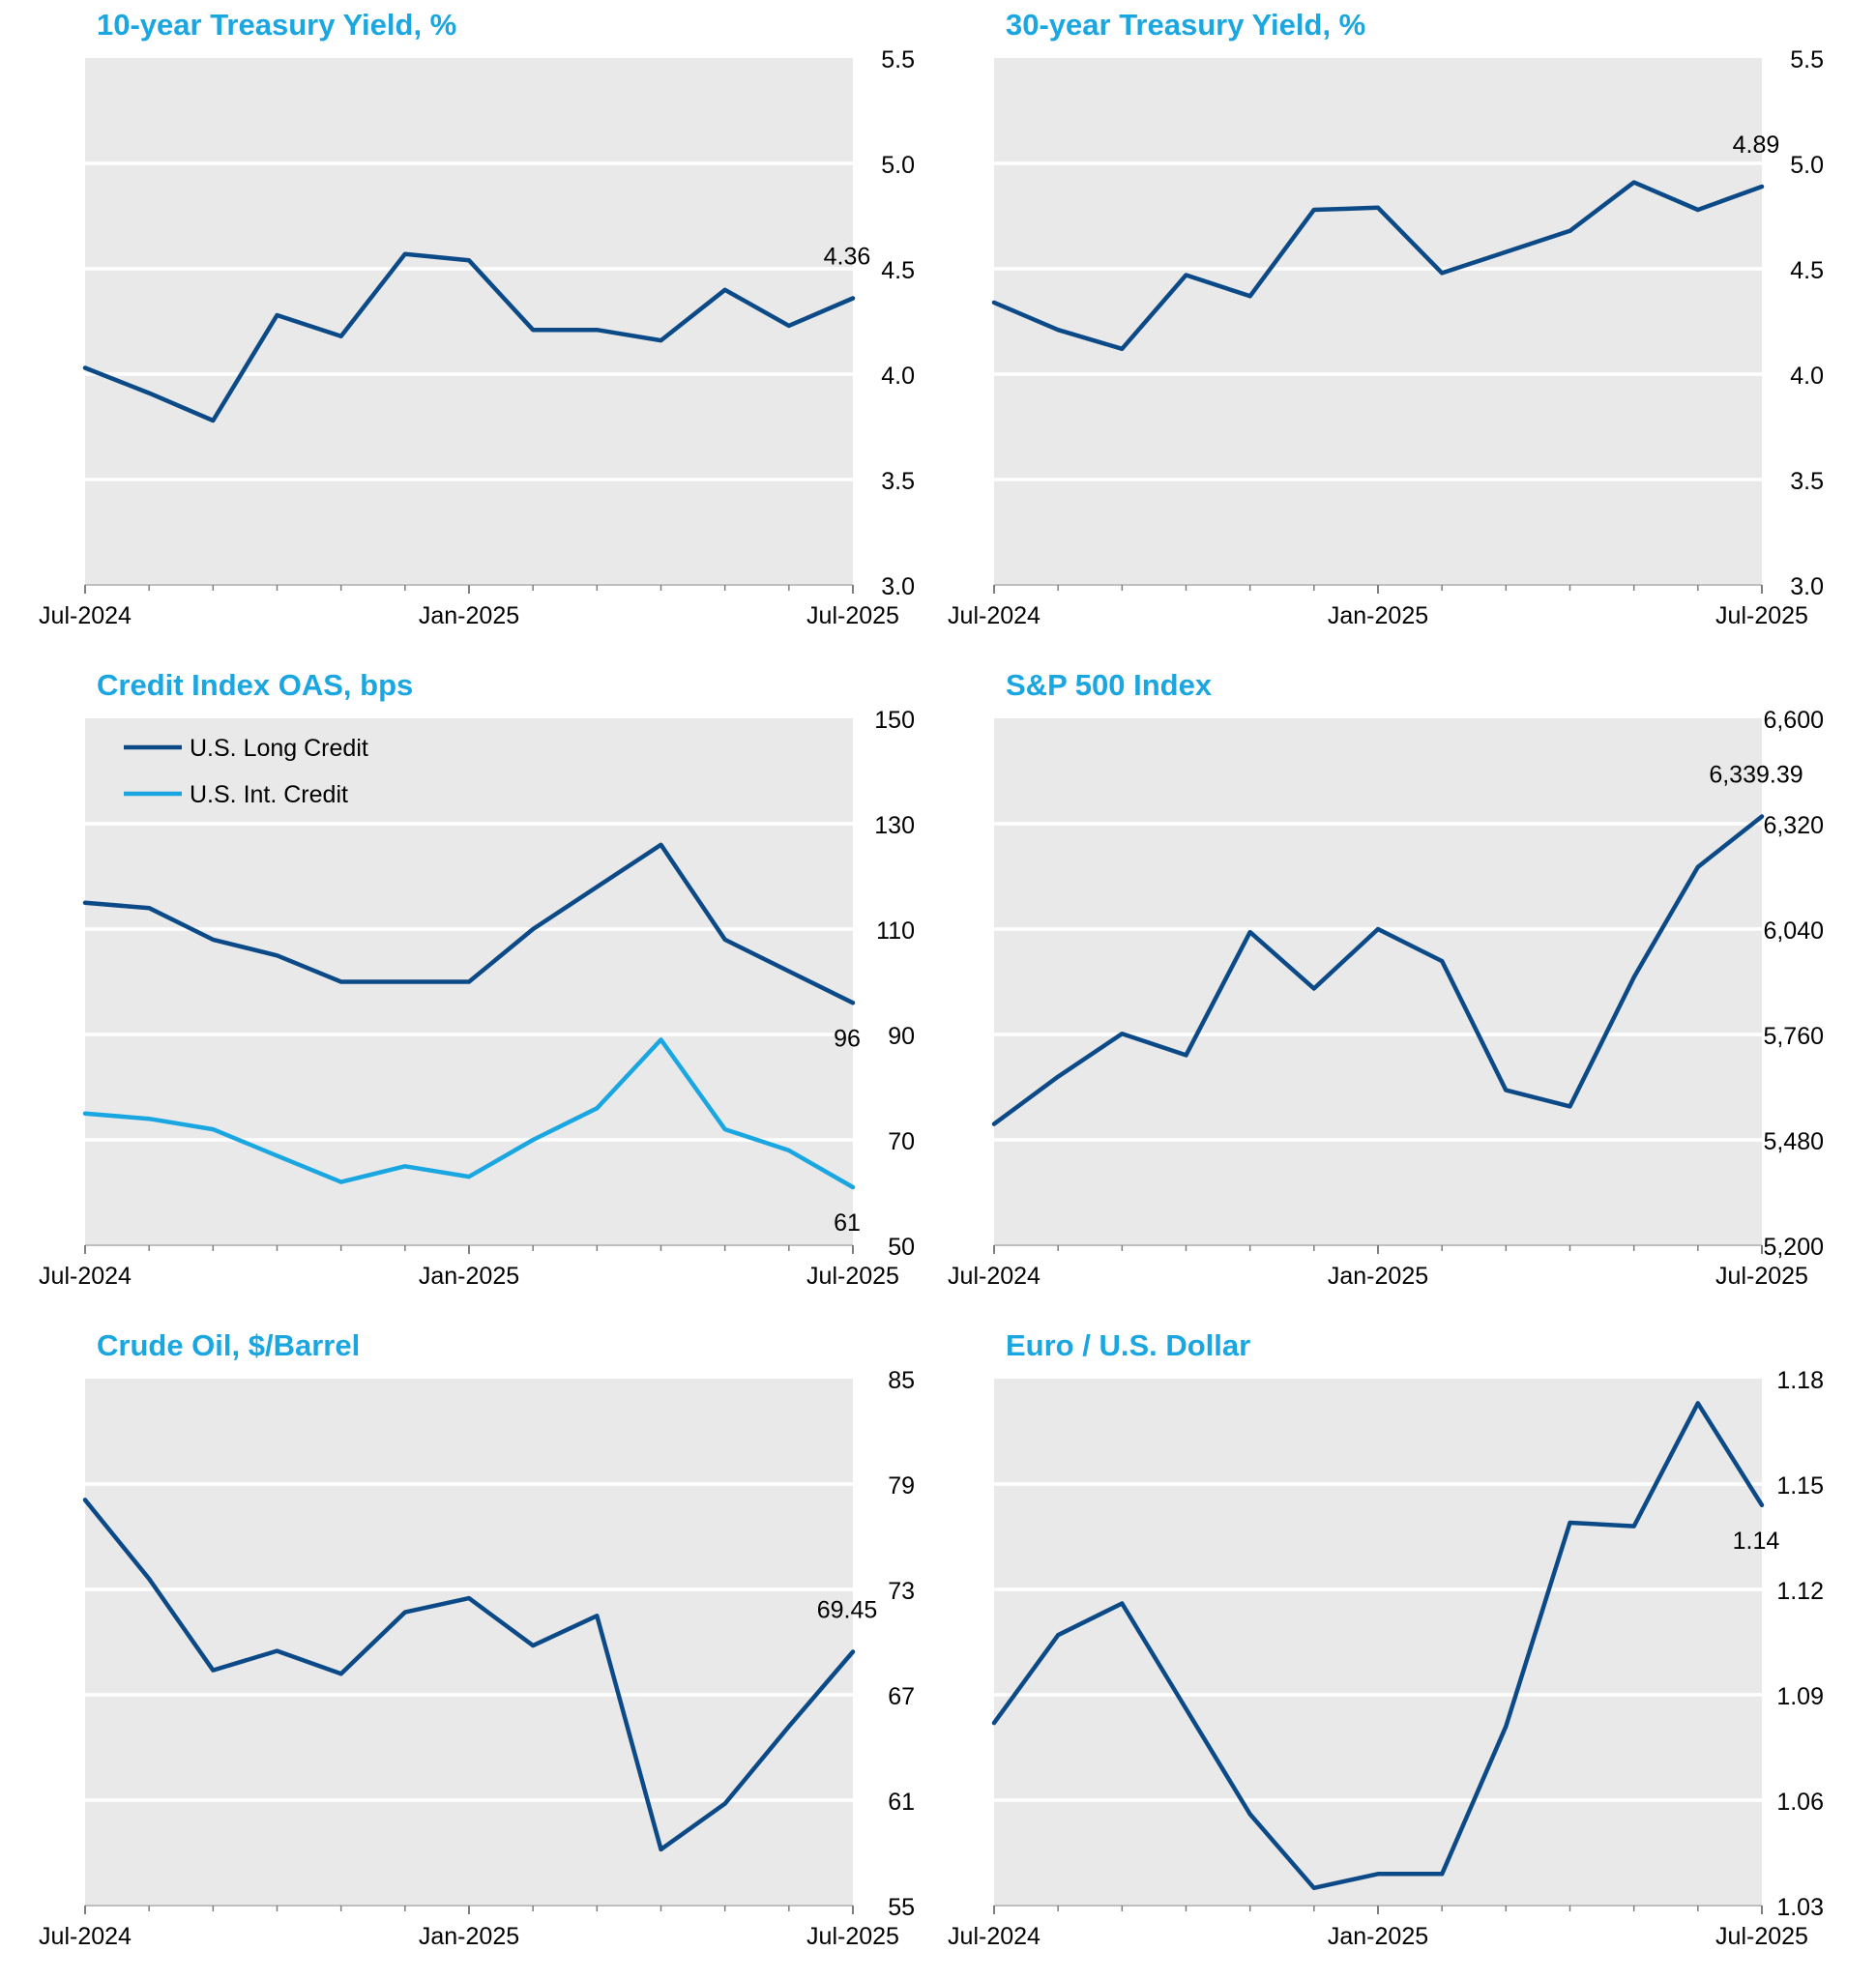  Describe the element at coordinates (1128, 1345) in the screenshot. I see `chart-title: Euro / U.S. Dollar` at that location.